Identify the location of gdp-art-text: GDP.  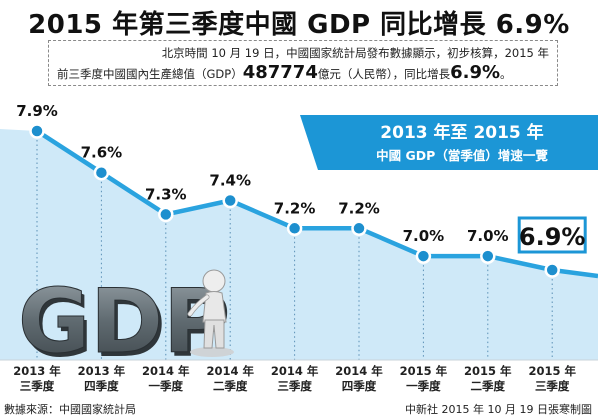
(123, 321).